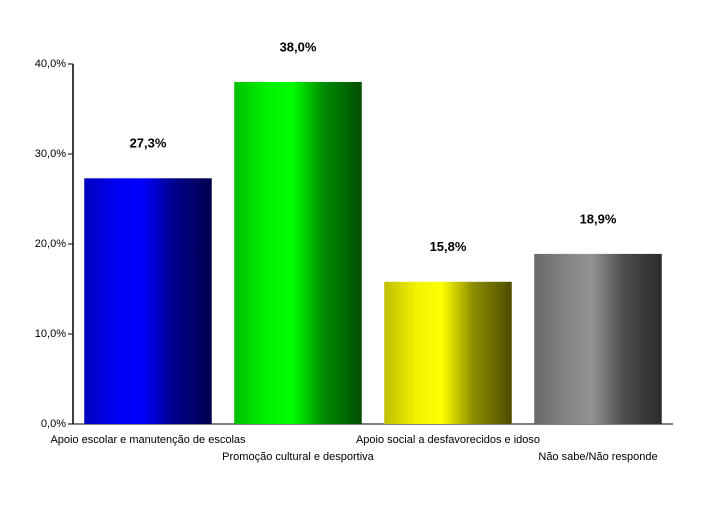  I want to click on value-label: 18,9%, so click(598, 218).